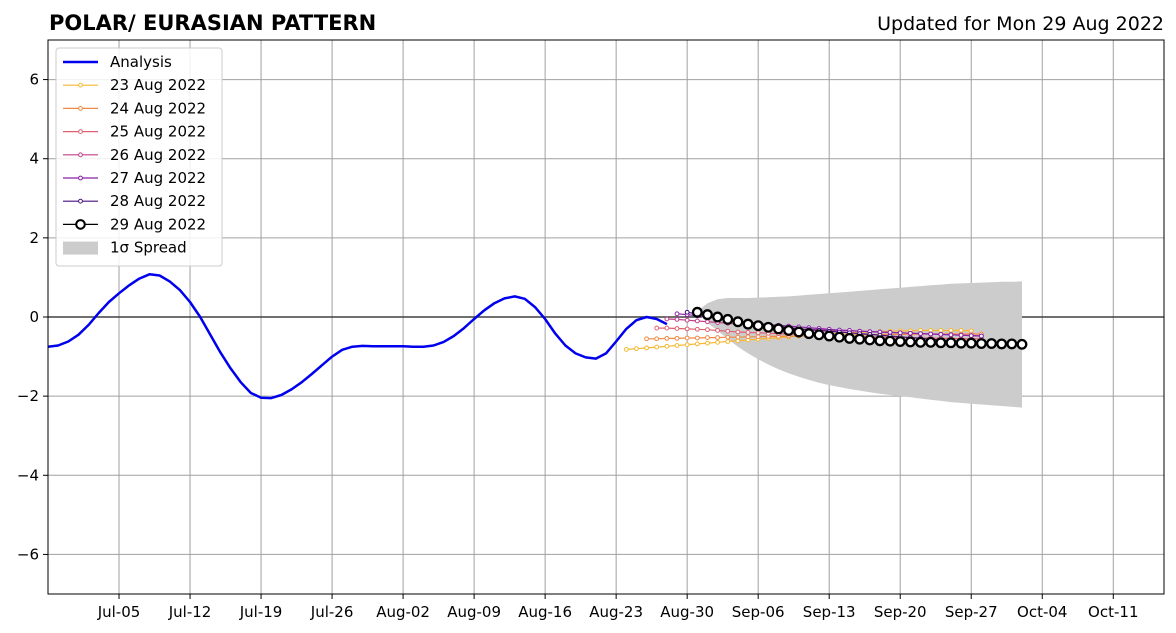 This screenshot has height=633, width=1176. What do you see at coordinates (34, 238) in the screenshot?
I see `y-tick-label: 2` at bounding box center [34, 238].